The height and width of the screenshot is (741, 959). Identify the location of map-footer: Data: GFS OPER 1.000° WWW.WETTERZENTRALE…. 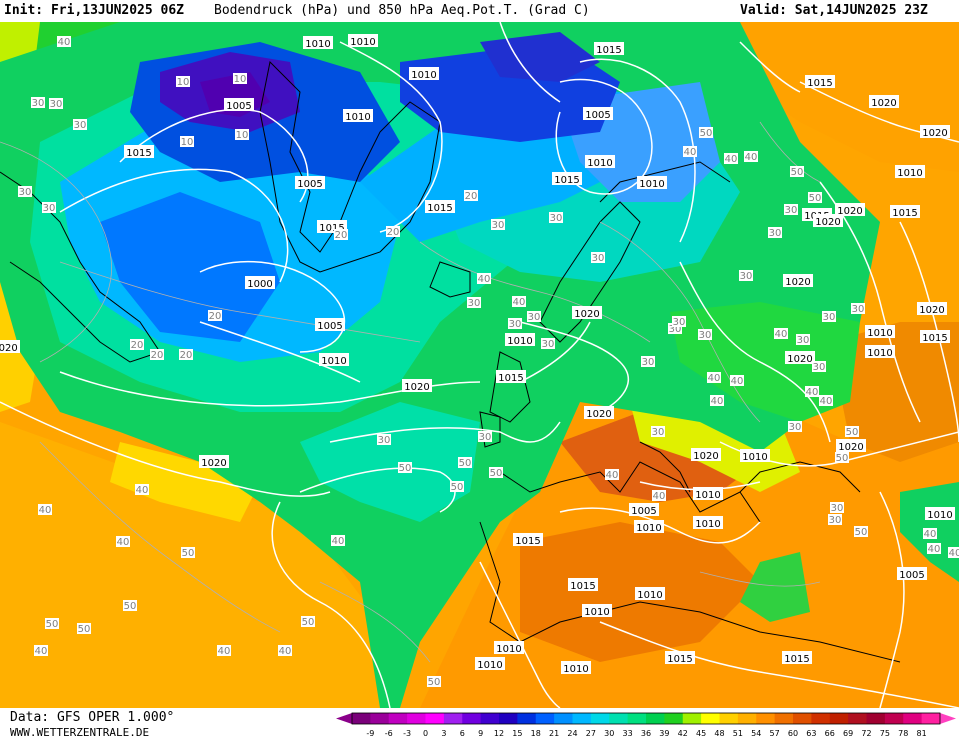
(479, 724).